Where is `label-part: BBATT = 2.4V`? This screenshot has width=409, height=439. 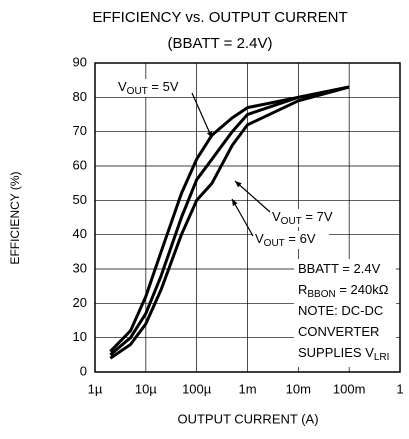 label-part: BBATT = 2.4V is located at coordinates (339, 268).